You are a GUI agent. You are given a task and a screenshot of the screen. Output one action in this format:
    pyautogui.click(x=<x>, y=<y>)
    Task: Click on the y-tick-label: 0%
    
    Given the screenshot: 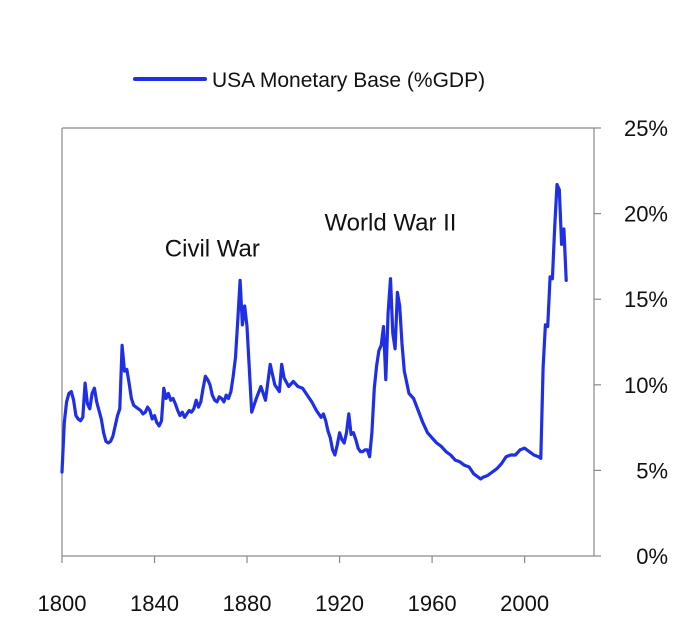 What is the action you would take?
    pyautogui.click(x=652, y=556)
    